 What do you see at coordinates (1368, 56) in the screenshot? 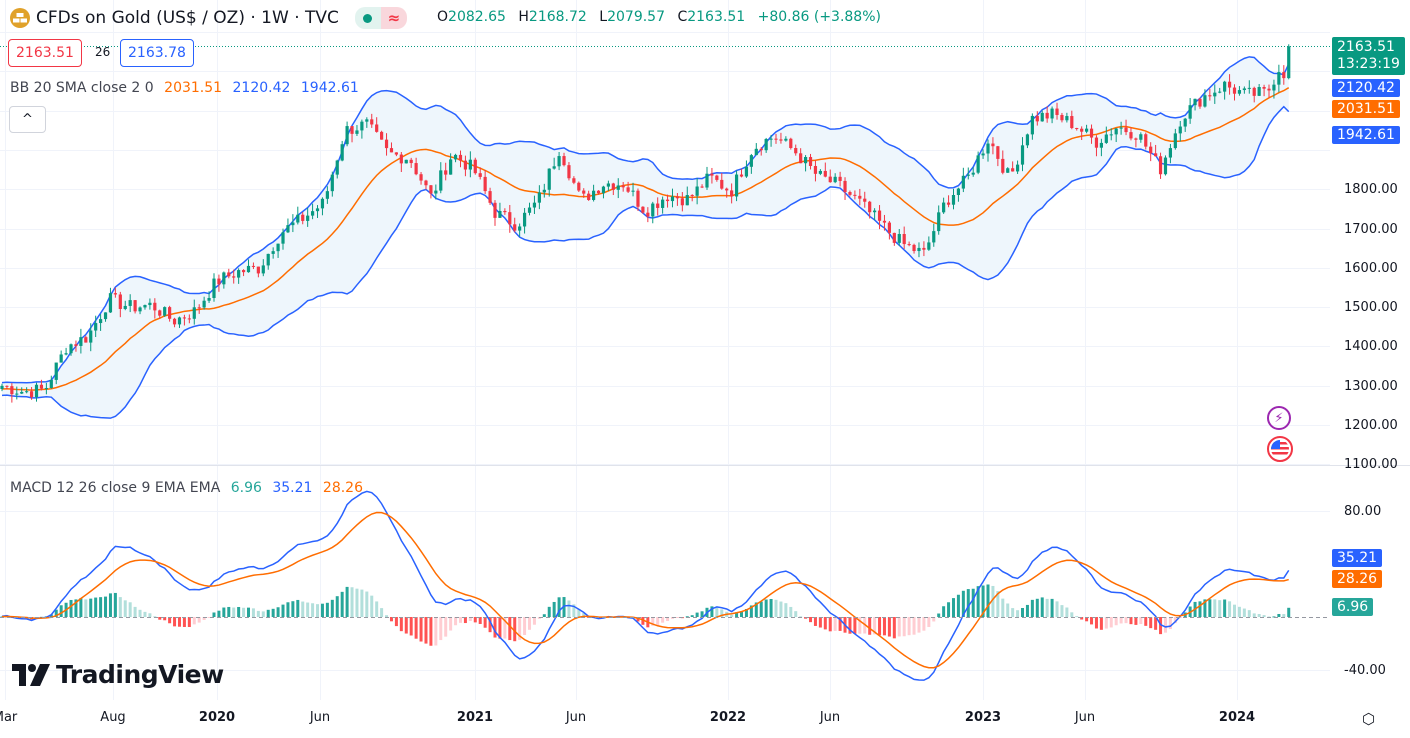
I see `last-price-tag: 2163.51 13:23:19` at bounding box center [1368, 56].